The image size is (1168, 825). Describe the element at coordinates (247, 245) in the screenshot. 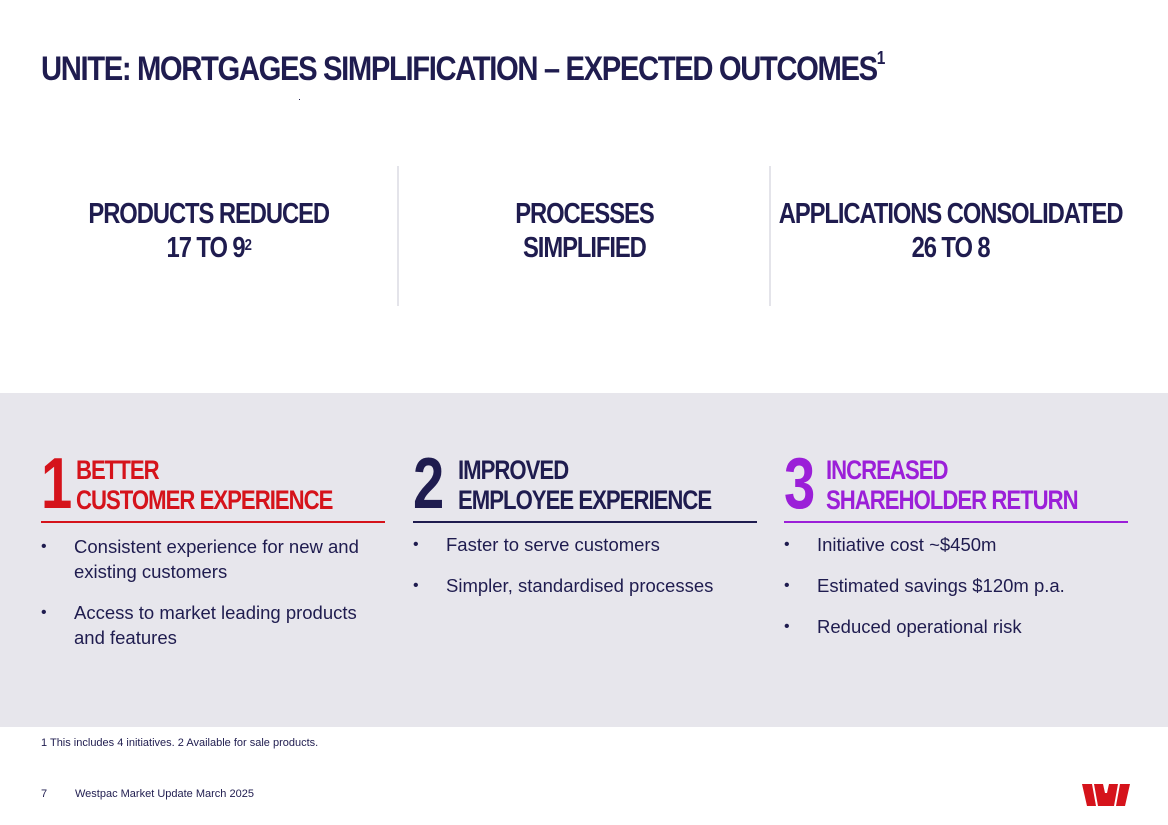

I see `stat-footnote-ref: 2` at that location.